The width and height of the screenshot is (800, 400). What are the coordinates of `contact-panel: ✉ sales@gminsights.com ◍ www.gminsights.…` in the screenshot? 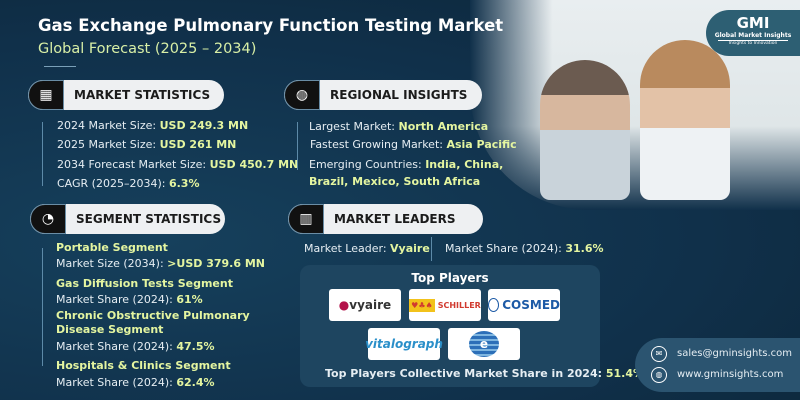 It's located at (717, 365).